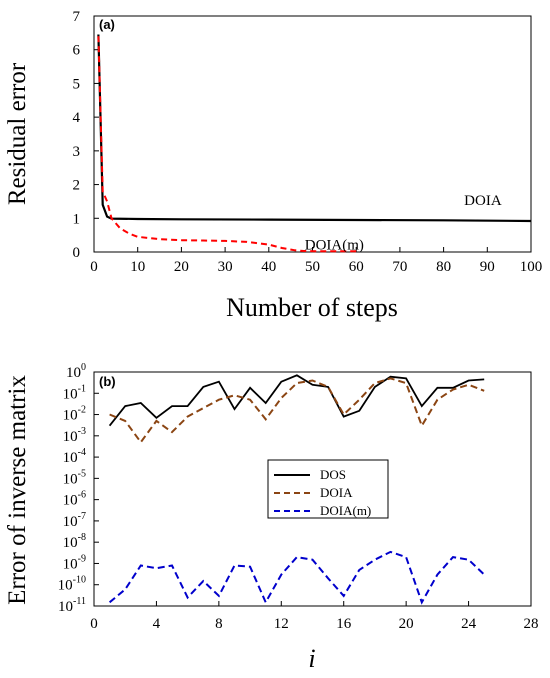 This screenshot has width=550, height=678. I want to click on panel-b-y-tick-exponent: -2, so click(82, 410).